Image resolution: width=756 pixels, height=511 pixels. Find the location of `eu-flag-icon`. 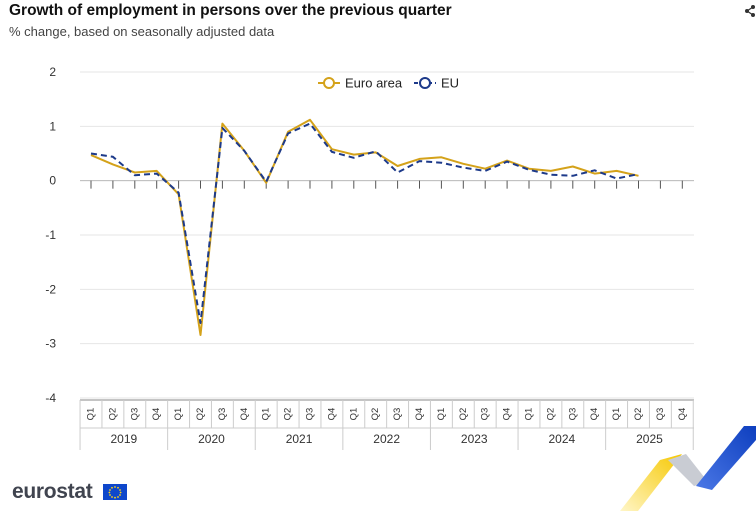

eu-flag-icon is located at coordinates (115, 492).